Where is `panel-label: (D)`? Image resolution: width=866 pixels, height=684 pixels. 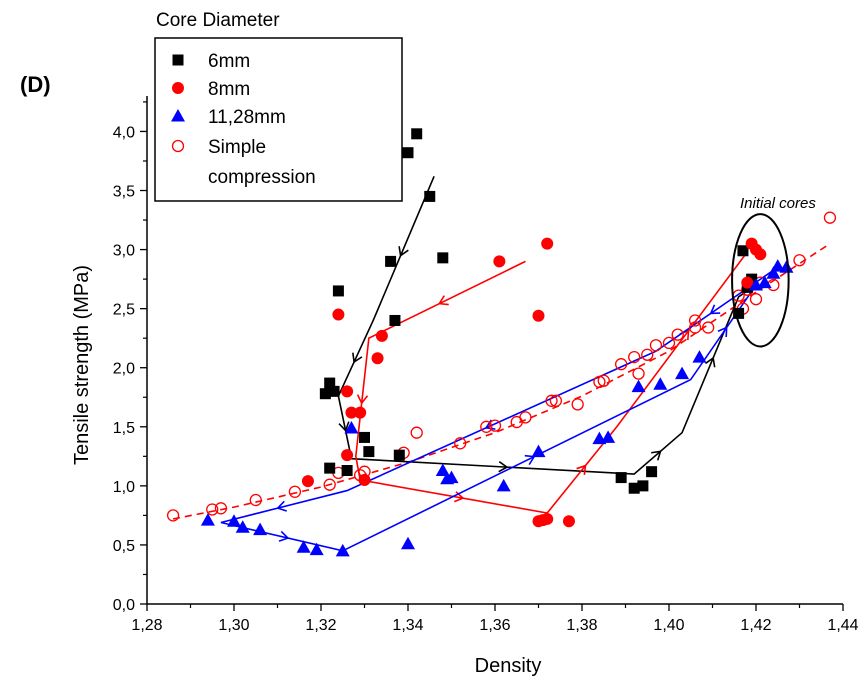 panel-label: (D) is located at coordinates (35, 84).